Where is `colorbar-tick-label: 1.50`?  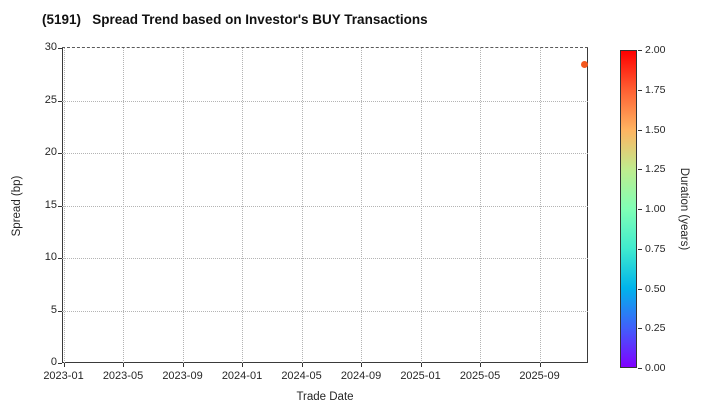
colorbar-tick-label: 1.50 is located at coordinates (655, 129).